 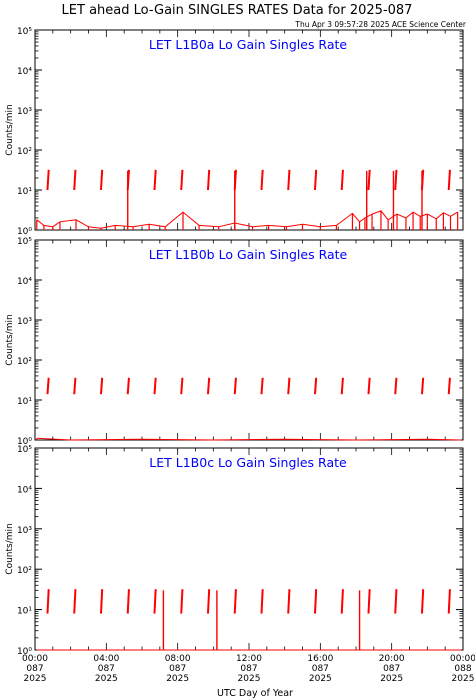 I want to click on y-tick-label: 10², so click(x=24, y=571).